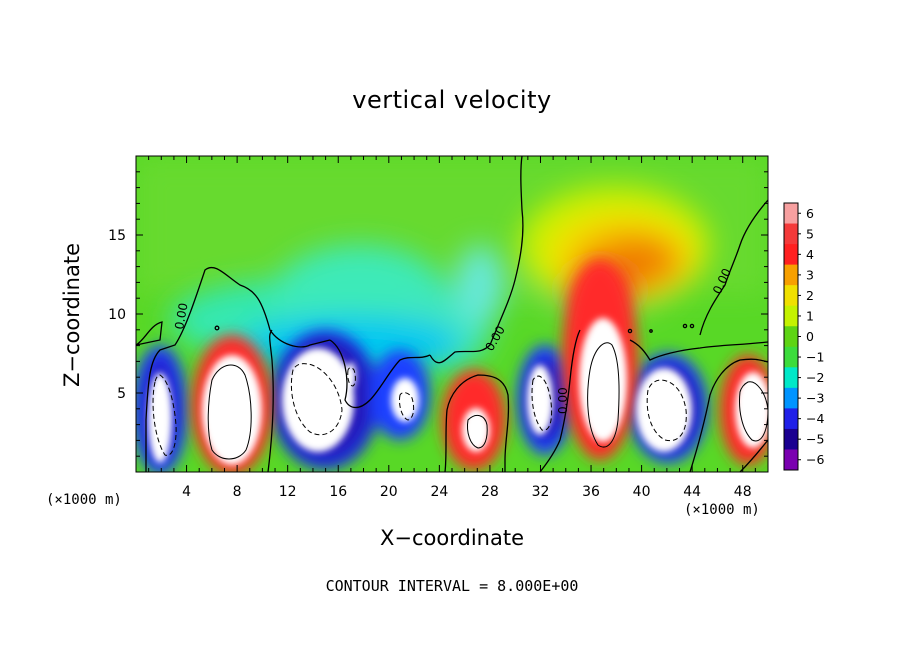 The height and width of the screenshot is (654, 904). What do you see at coordinates (181, 316) in the screenshot?
I see `contour-label-1: 0.00` at bounding box center [181, 316].